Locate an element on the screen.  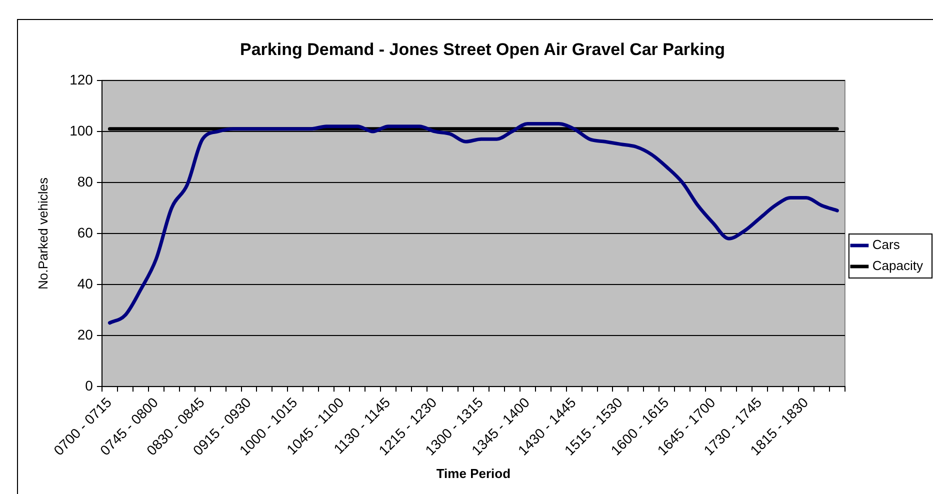
y-tick-label: 100 is located at coordinates (82, 130).